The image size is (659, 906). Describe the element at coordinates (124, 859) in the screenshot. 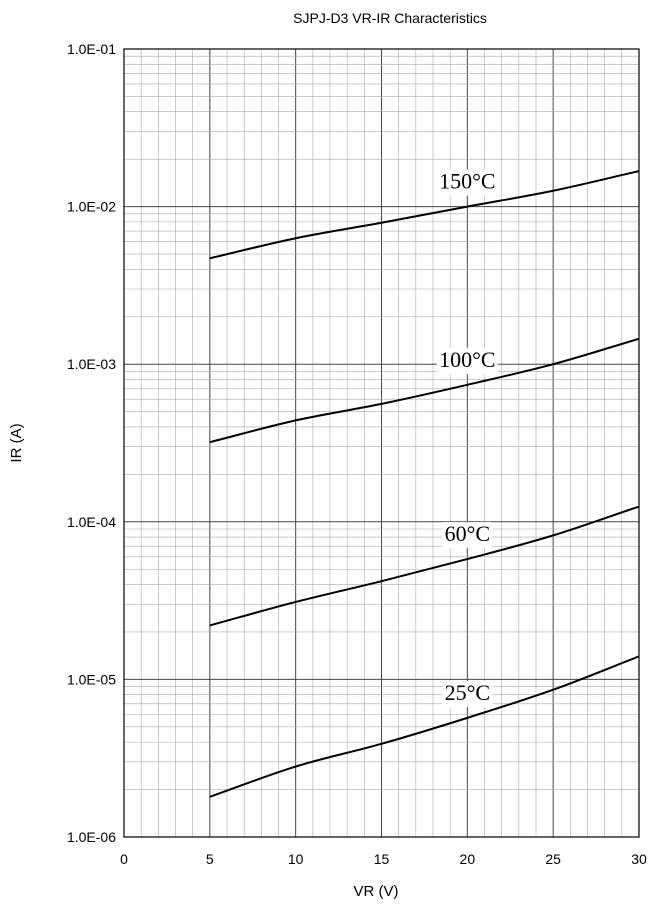

I see `x-tick-label: 0` at that location.